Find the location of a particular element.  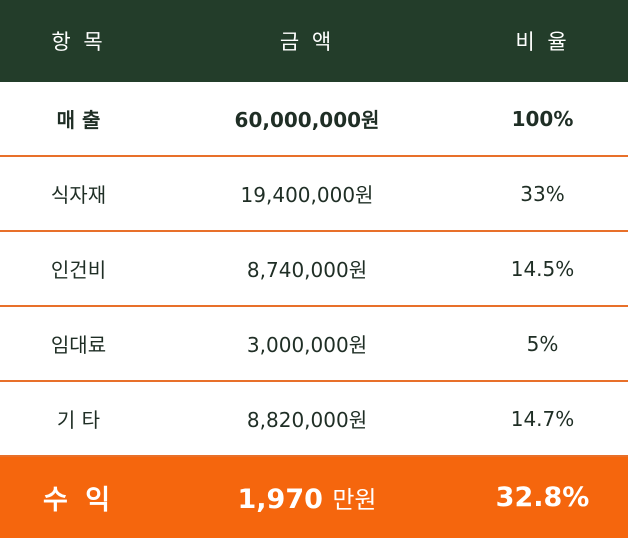

footer-amount: 1,970 만원 is located at coordinates (307, 497).